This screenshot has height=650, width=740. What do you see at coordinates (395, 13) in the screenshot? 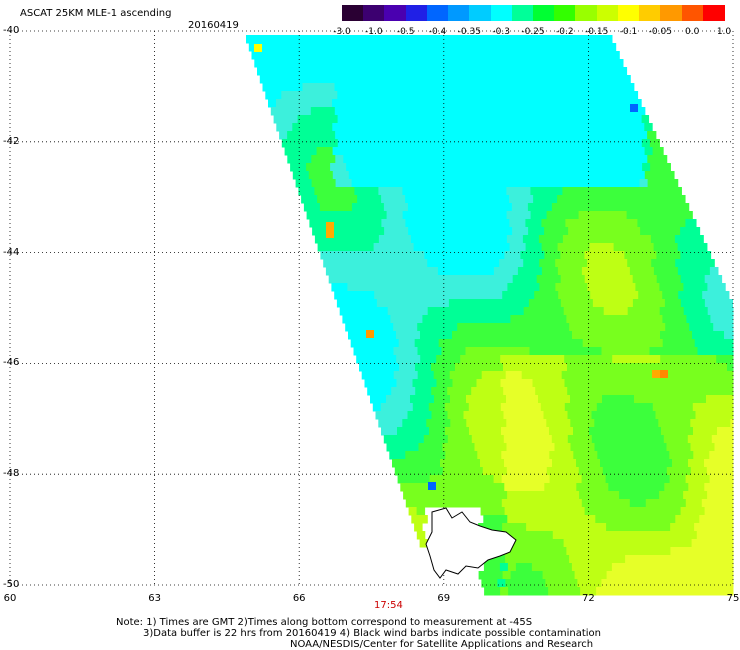
I see `colorbar-segment` at bounding box center [395, 13].